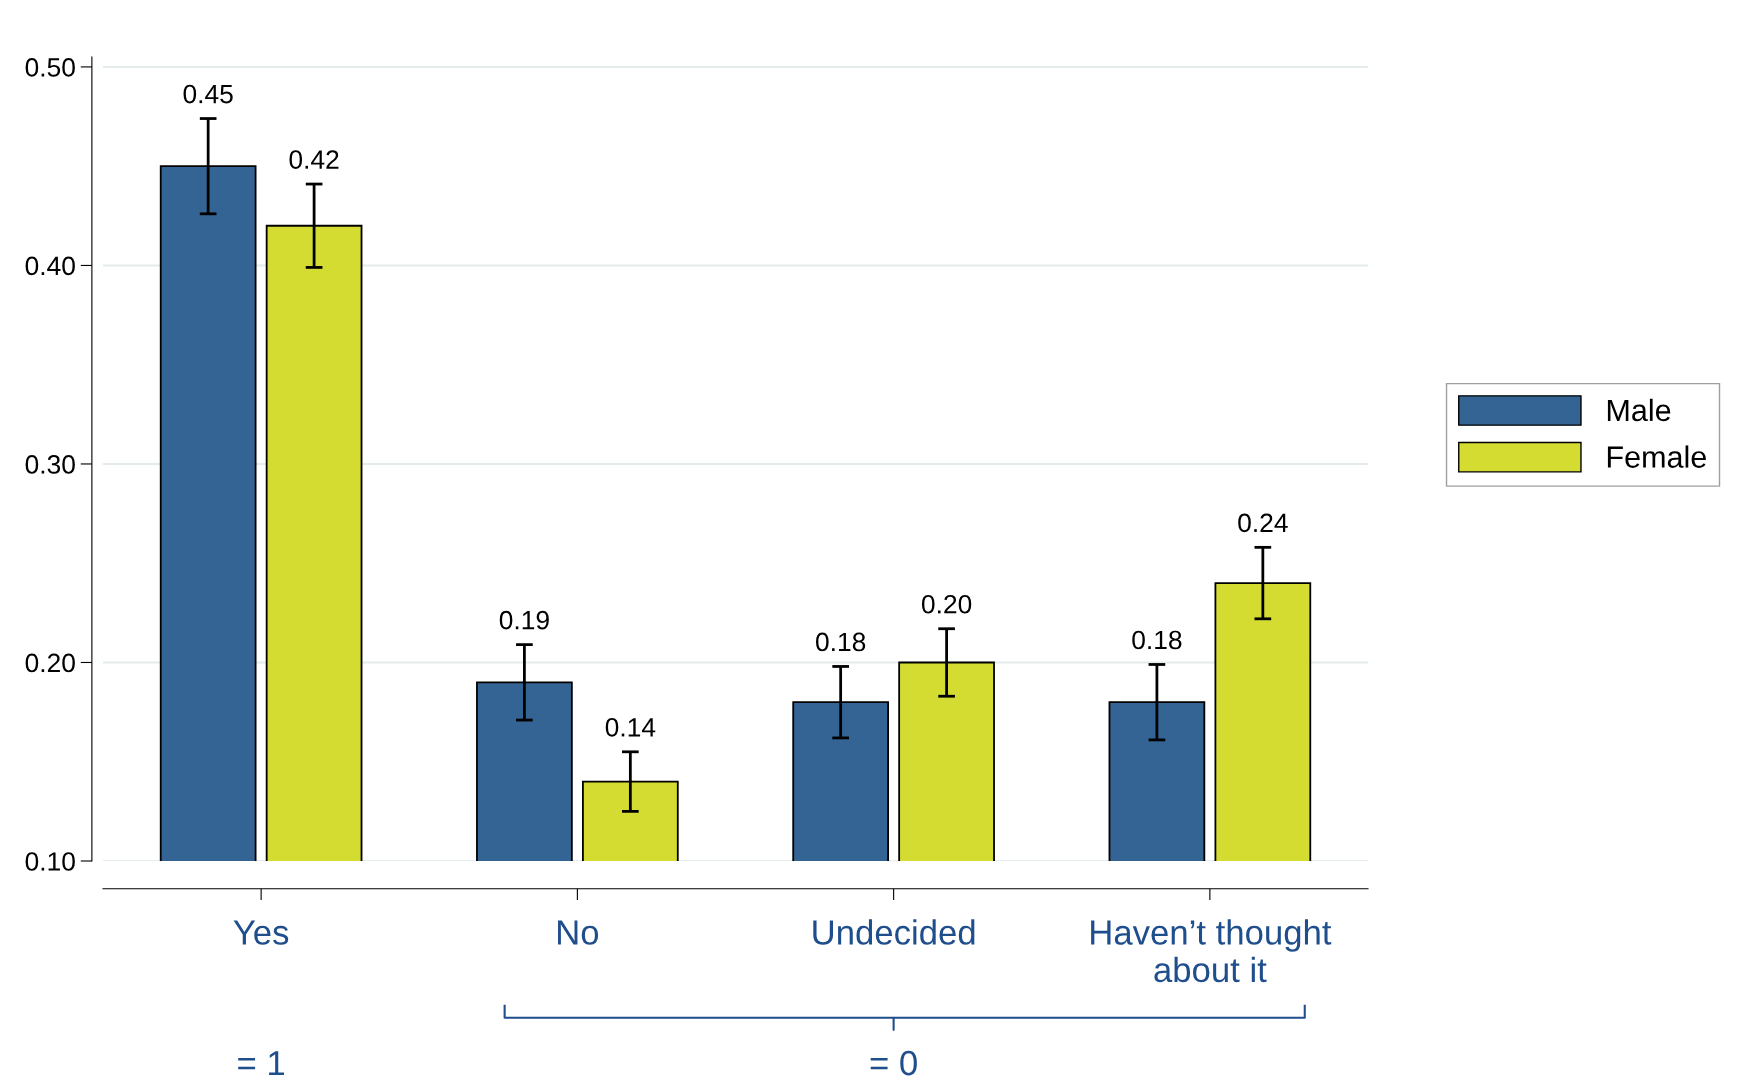 The image size is (1739, 1083). I want to click on y-tick-label: 0.20, so click(50, 663).